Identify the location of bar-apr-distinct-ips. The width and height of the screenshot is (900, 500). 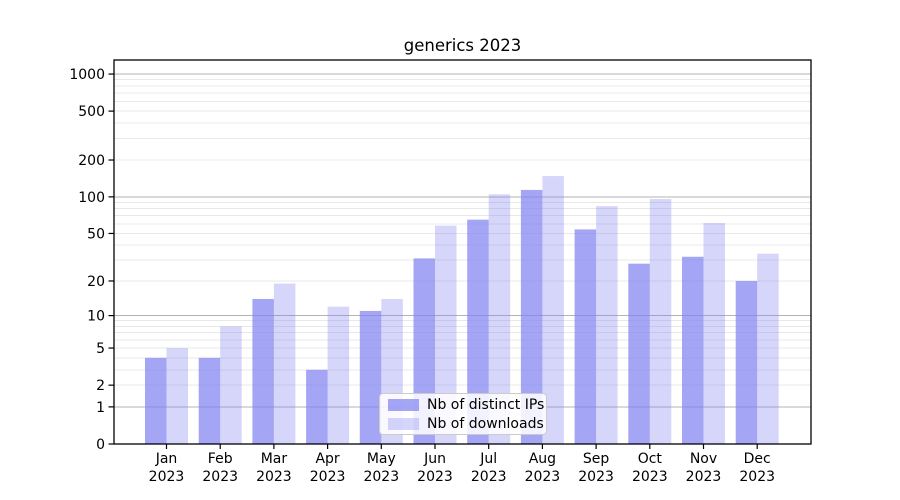
(317, 406).